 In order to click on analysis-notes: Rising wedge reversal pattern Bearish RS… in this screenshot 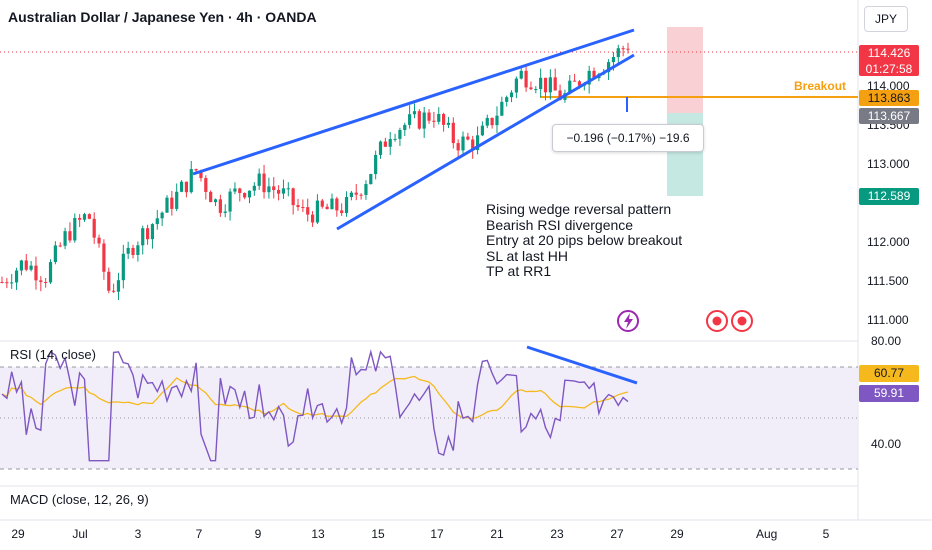, I will do `click(584, 240)`.